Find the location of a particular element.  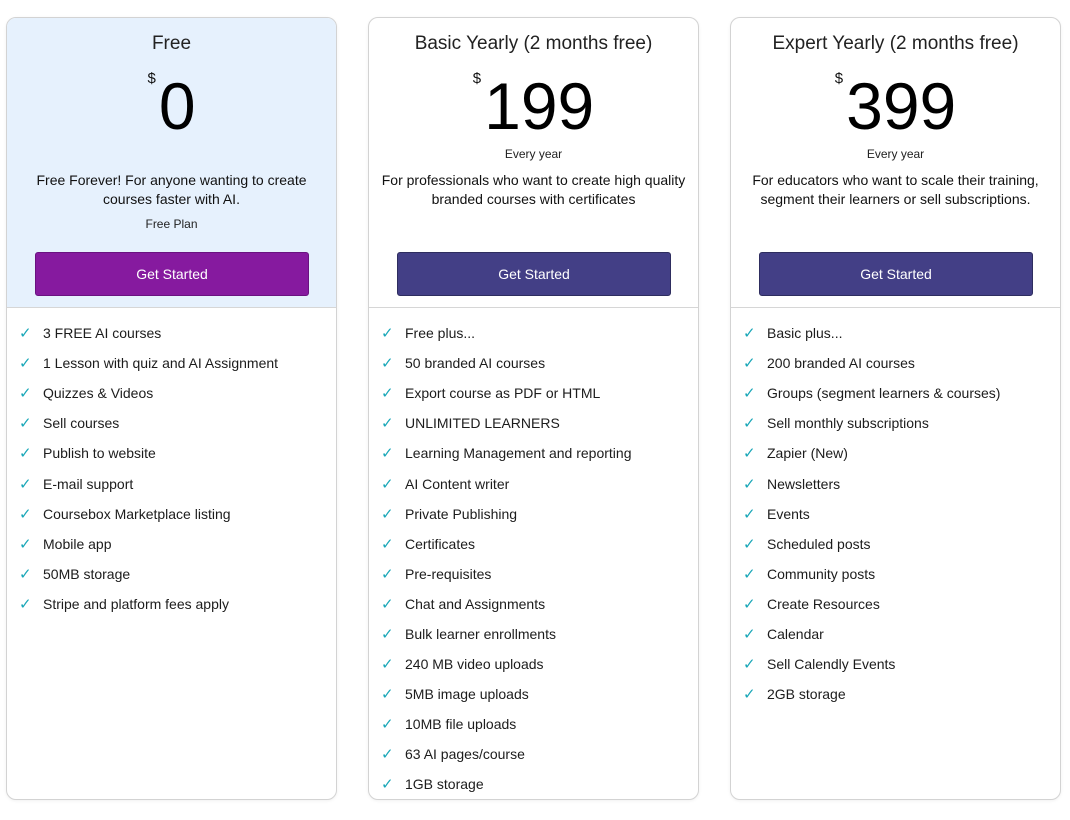

feature-item: ✓ Export course as PDF or HTML is located at coordinates (533, 393).